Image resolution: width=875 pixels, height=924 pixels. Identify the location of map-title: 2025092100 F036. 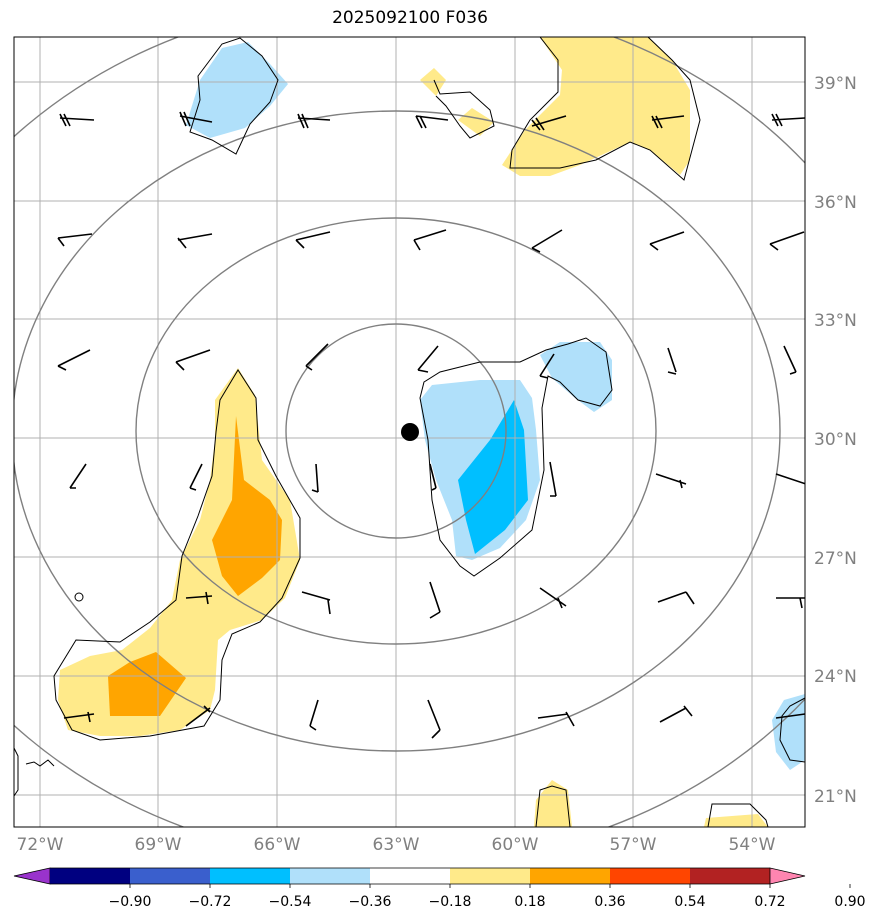
(410, 18).